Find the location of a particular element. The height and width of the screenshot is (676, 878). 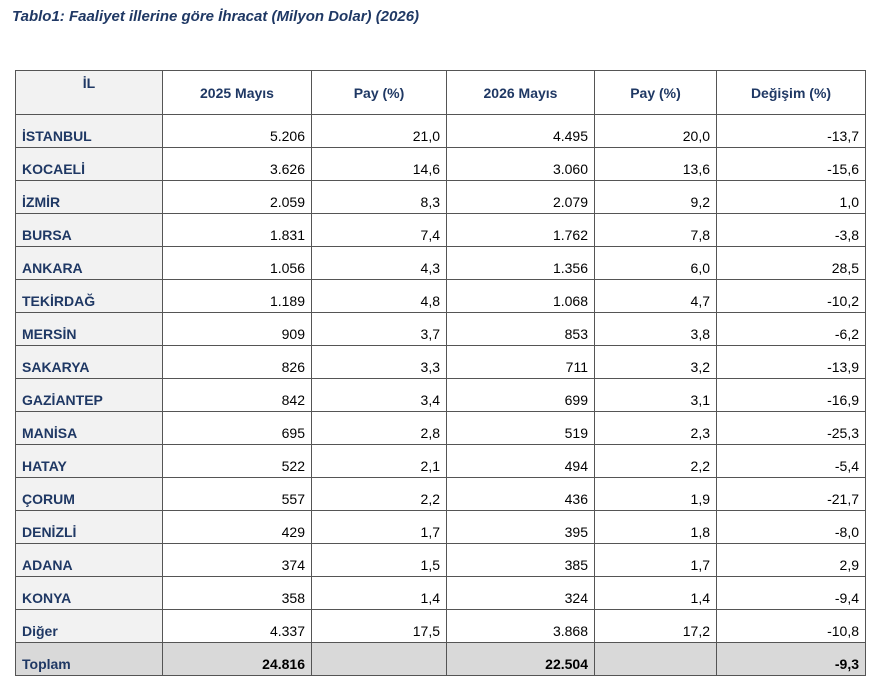

header-cell: 2025 Mayıs is located at coordinates (237, 92).